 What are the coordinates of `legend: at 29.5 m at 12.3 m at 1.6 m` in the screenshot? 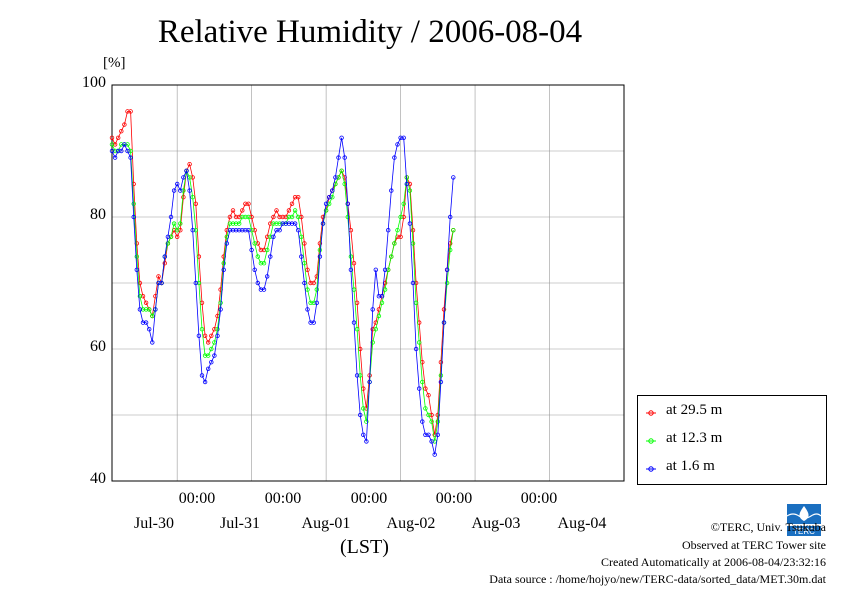 It's located at (732, 440).